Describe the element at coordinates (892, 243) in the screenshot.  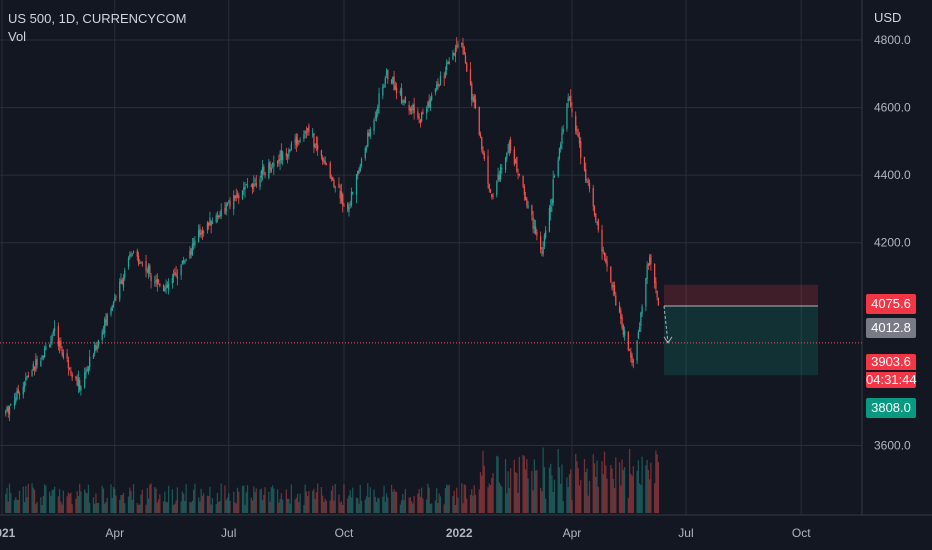
I see `y-tick-label: 4200.0` at that location.